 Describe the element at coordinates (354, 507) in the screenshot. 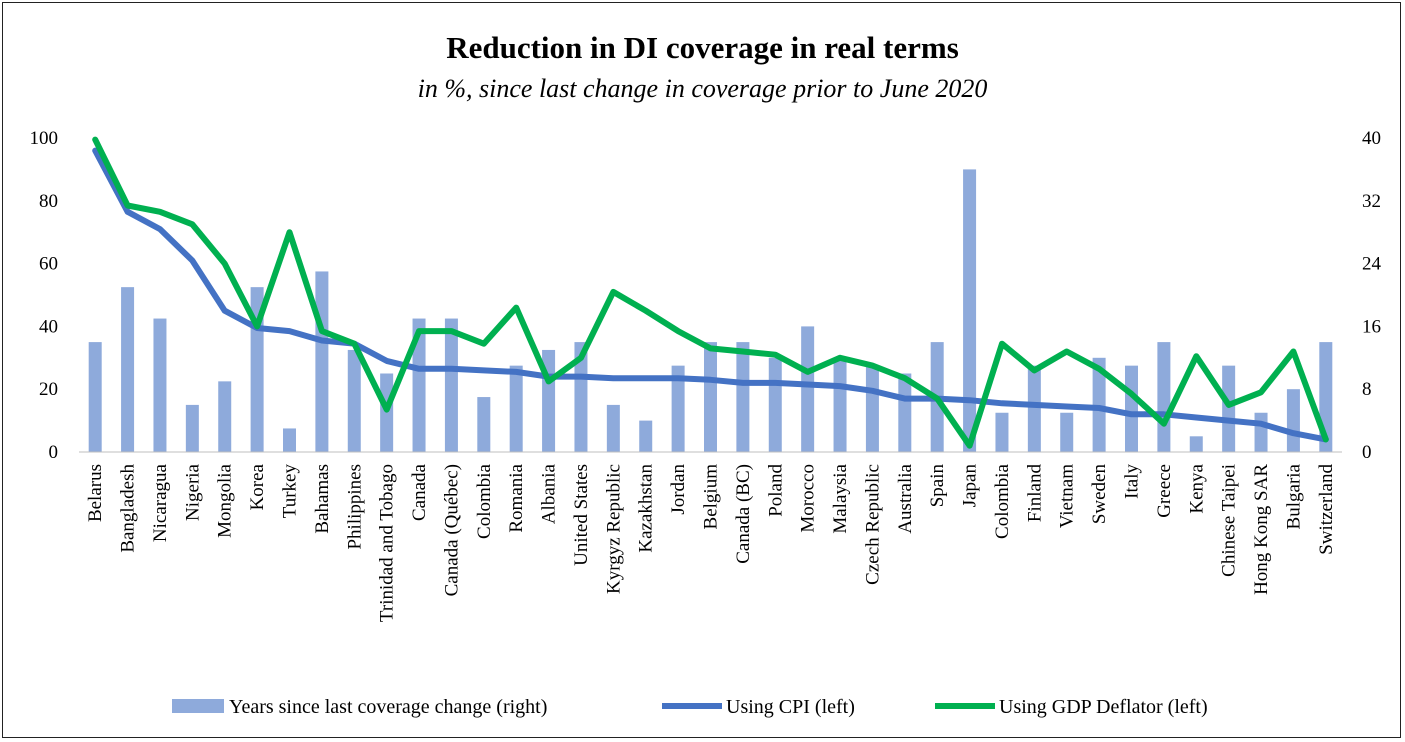

I see `category-label: Philippines` at that location.